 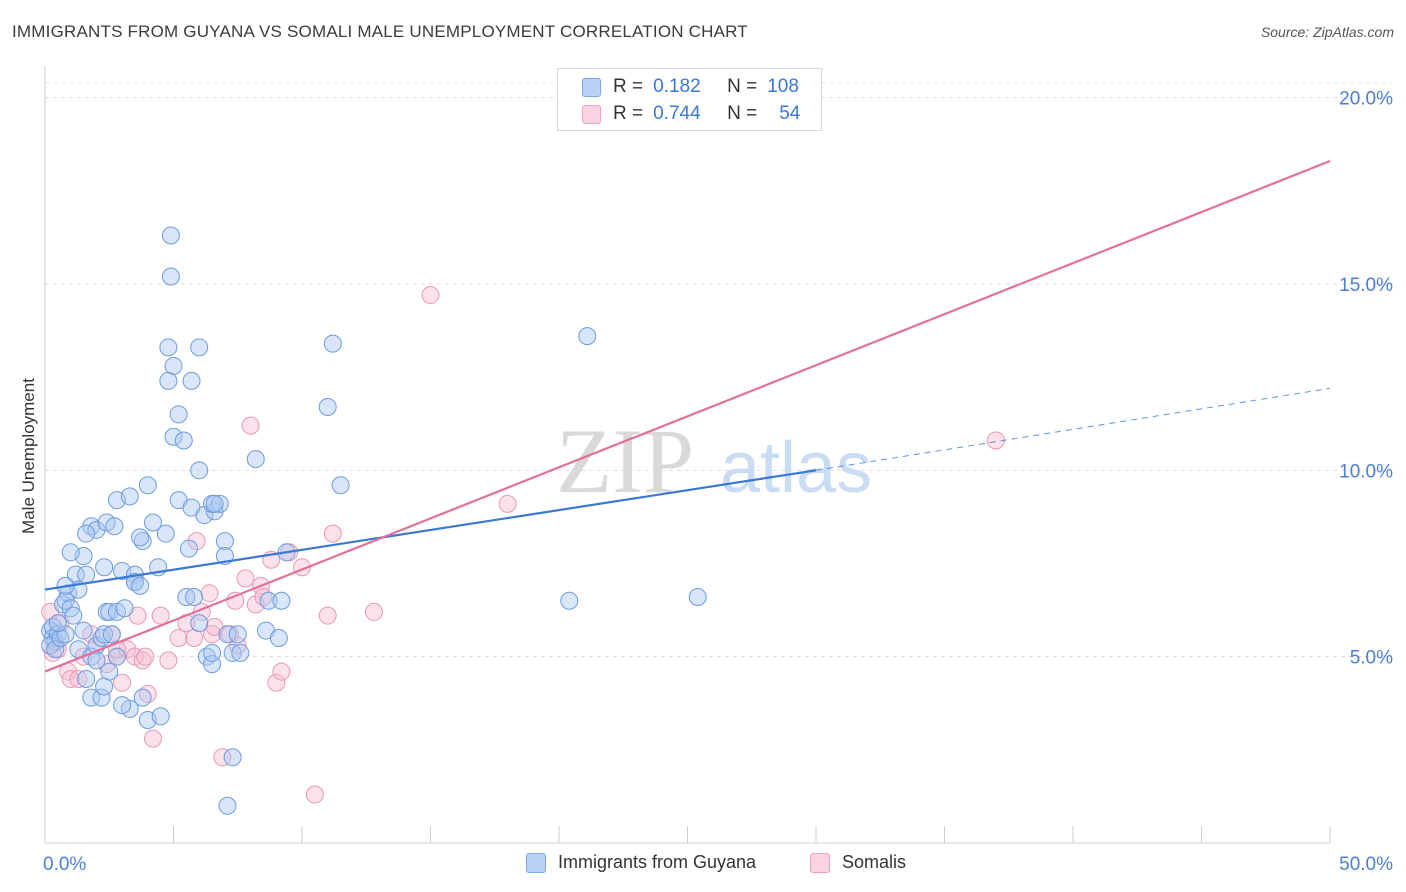 What do you see at coordinates (1366, 285) in the screenshot?
I see `y-tick-label: 15.0%` at bounding box center [1366, 285].